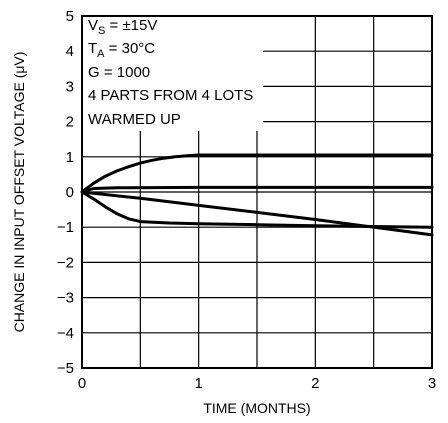  I want to click on y-tick-label: 4, so click(70, 51).